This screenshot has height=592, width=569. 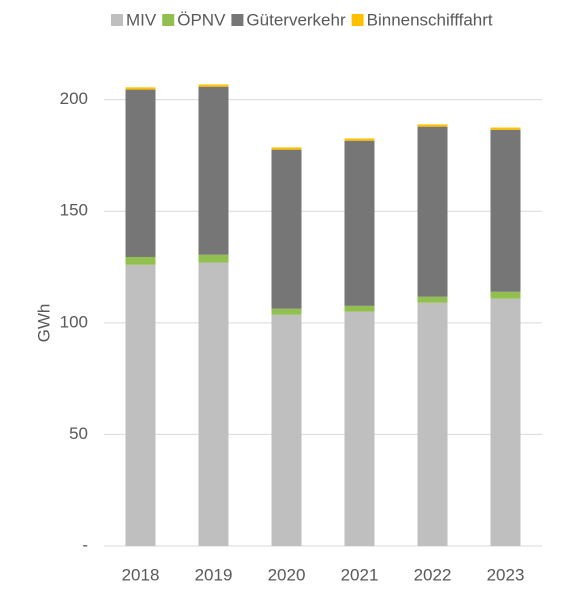 What do you see at coordinates (506, 574) in the screenshot?
I see `x-tick-label: 2023` at bounding box center [506, 574].